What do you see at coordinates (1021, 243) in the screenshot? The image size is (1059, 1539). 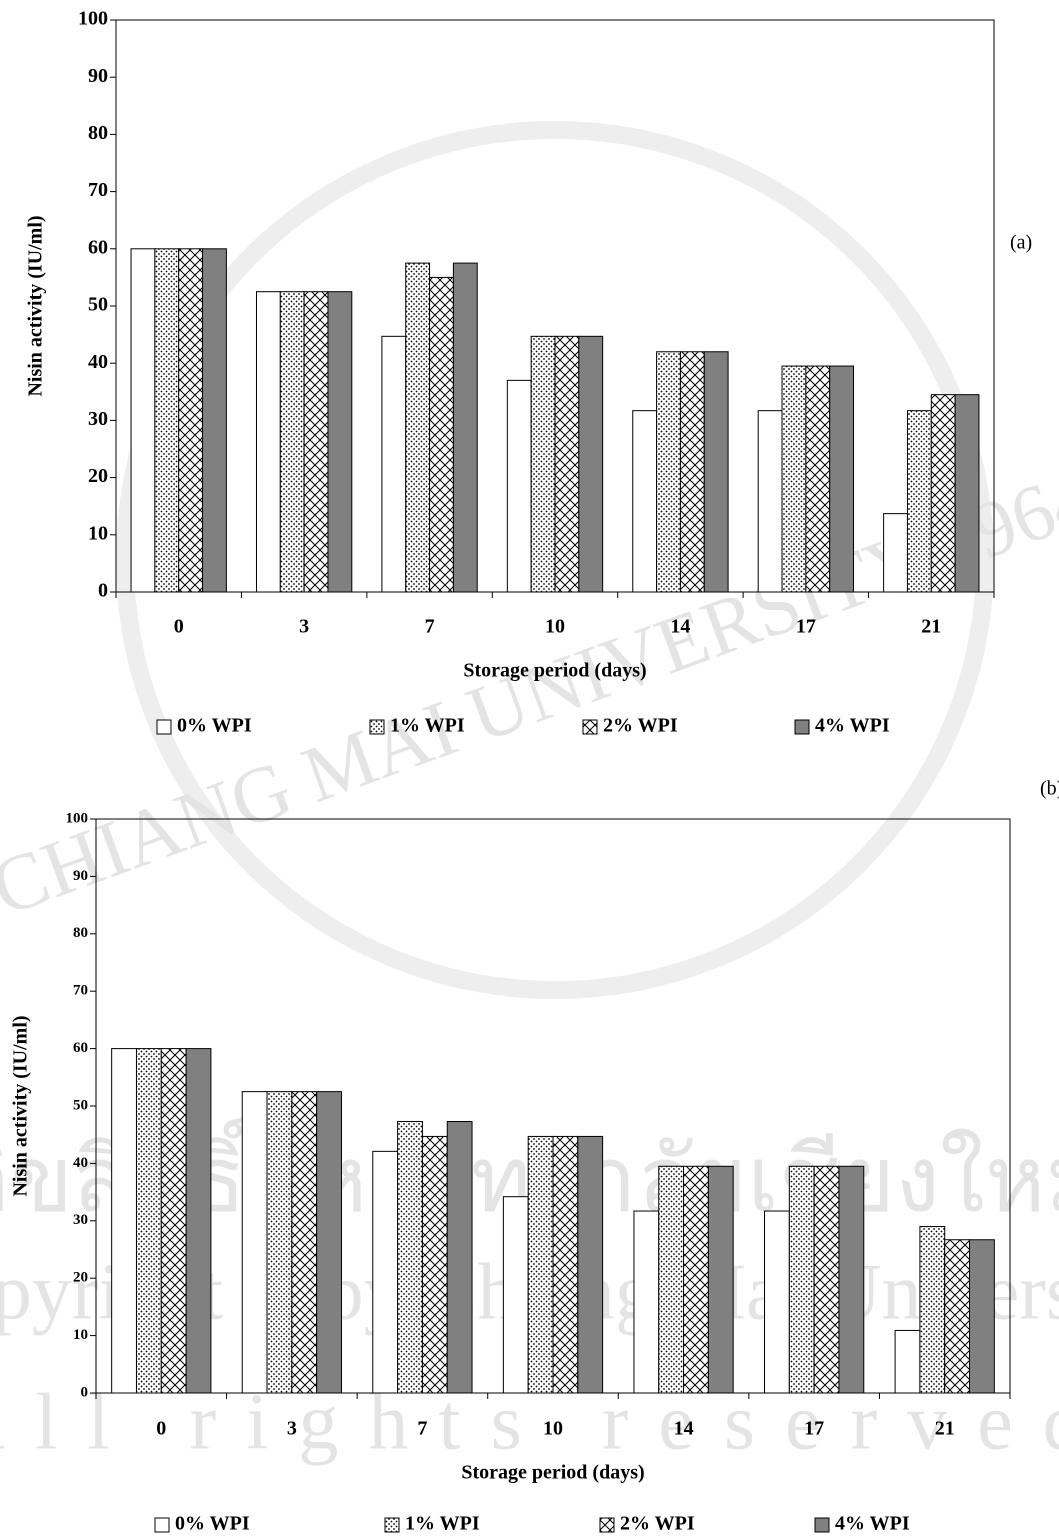 I see `annotation: (a)` at bounding box center [1021, 243].